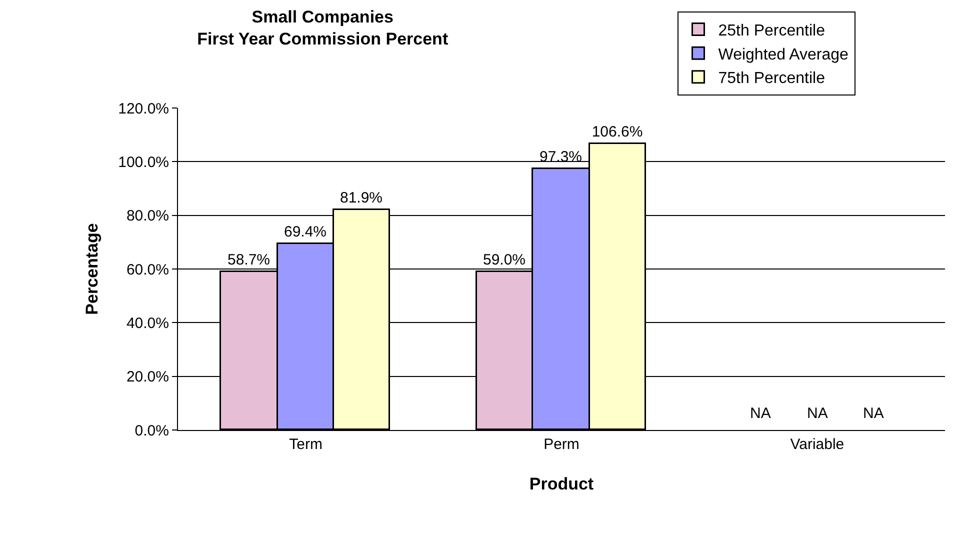 This screenshot has height=560, width=963. I want to click on data-label: 59.0%, so click(504, 259).